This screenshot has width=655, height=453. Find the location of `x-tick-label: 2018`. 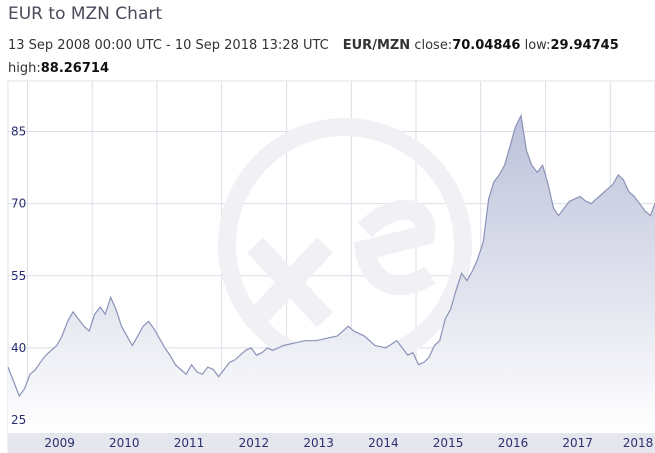

x-tick-label: 2018 is located at coordinates (638, 443).